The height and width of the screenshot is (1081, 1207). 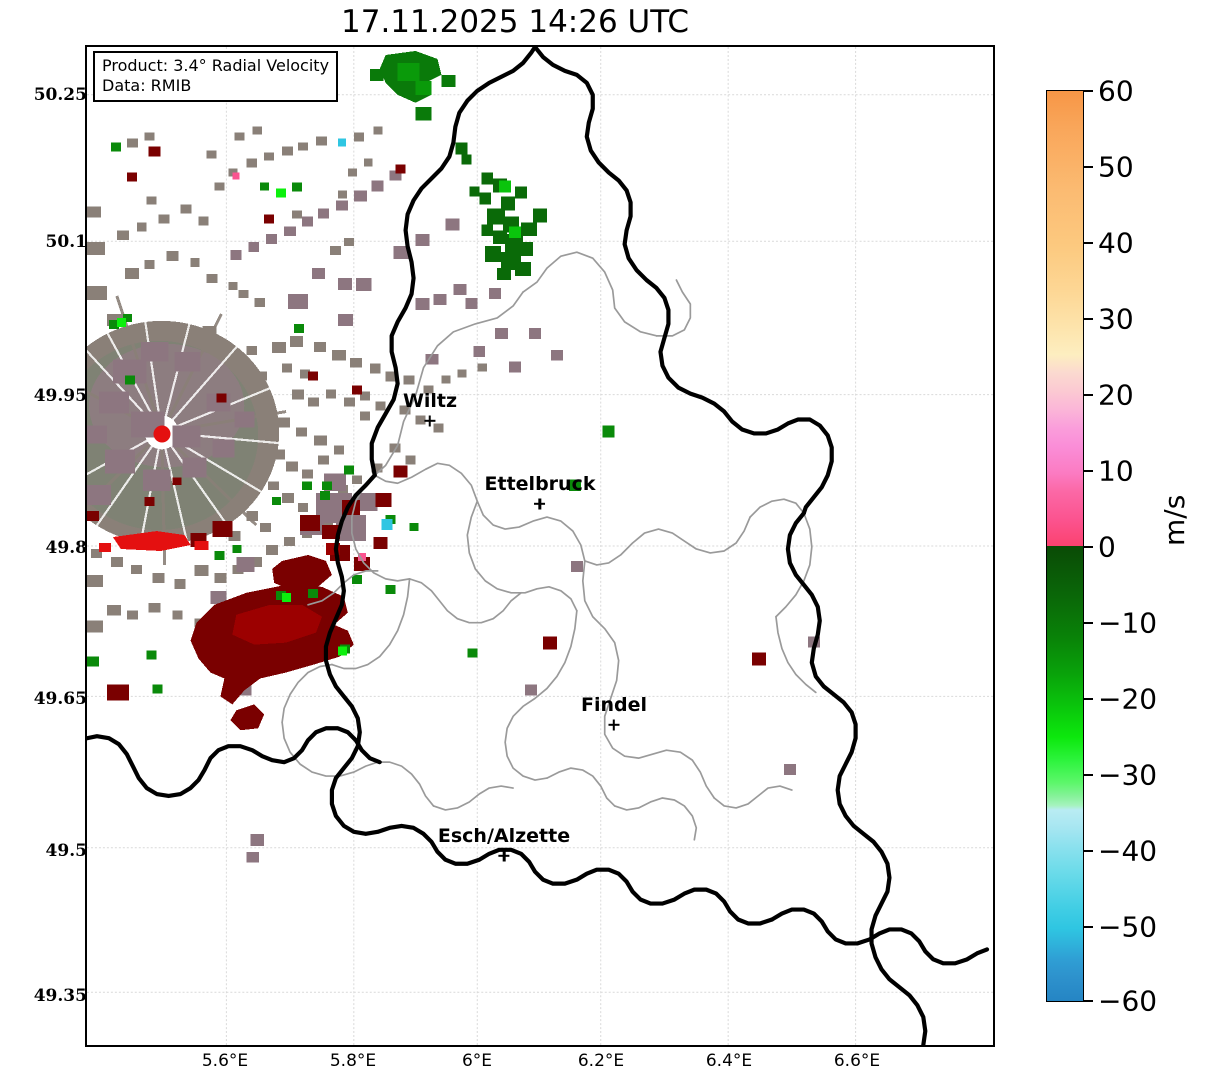 I want to click on city-label-ettelbruck: Ettelbruck, so click(x=540, y=493).